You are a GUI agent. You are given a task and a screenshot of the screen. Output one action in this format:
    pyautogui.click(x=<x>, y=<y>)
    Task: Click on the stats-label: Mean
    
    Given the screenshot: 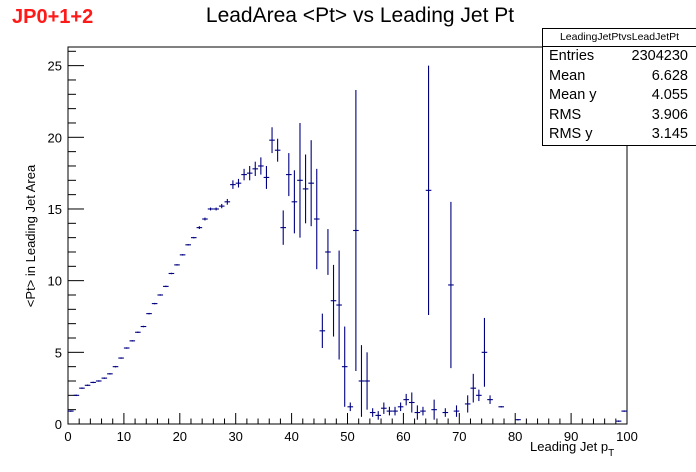 What is the action you would take?
    pyautogui.click(x=567, y=75)
    